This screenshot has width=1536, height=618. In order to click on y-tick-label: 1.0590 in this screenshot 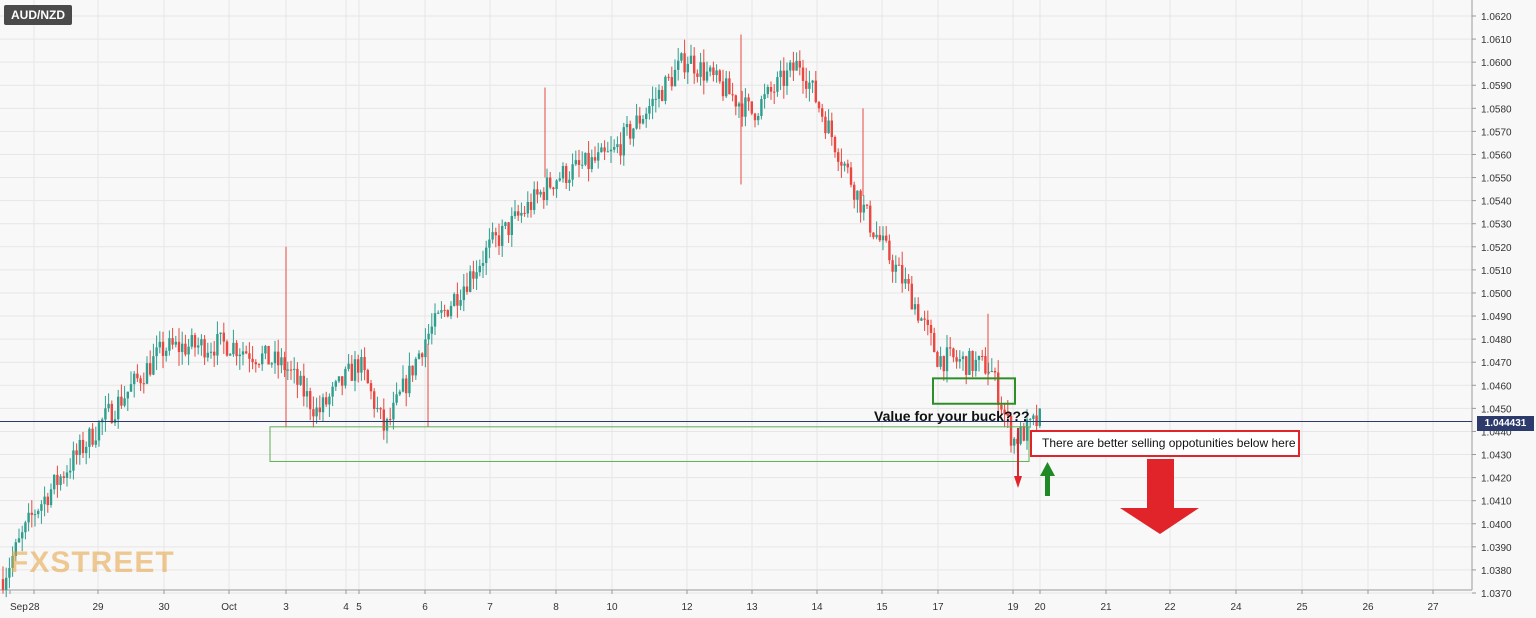, I will do `click(1496, 86)`.